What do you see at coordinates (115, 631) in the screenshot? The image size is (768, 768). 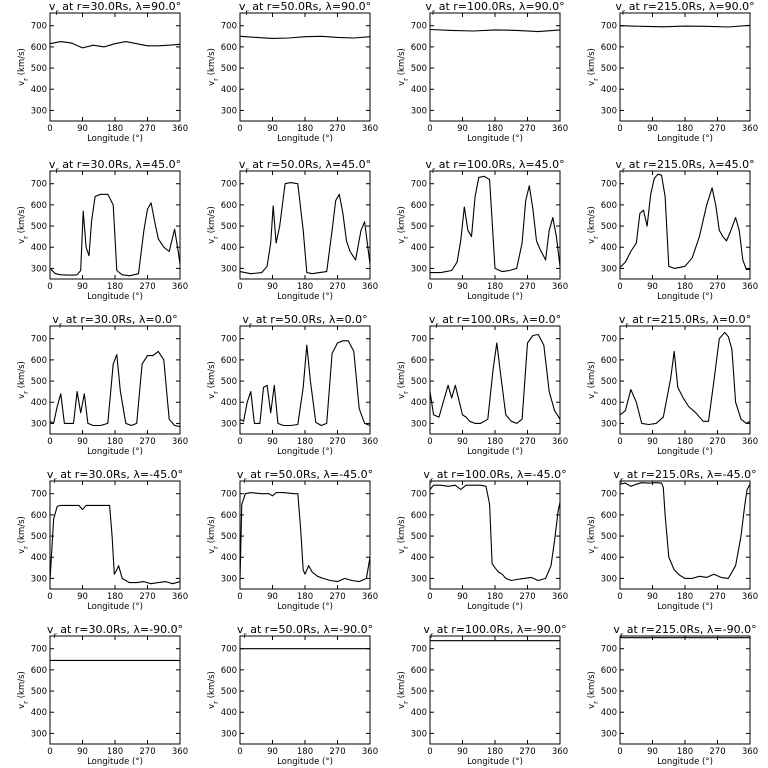 I see `panel-title: vr at r=30.0Rs, λ=-90.0°` at bounding box center [115, 631].